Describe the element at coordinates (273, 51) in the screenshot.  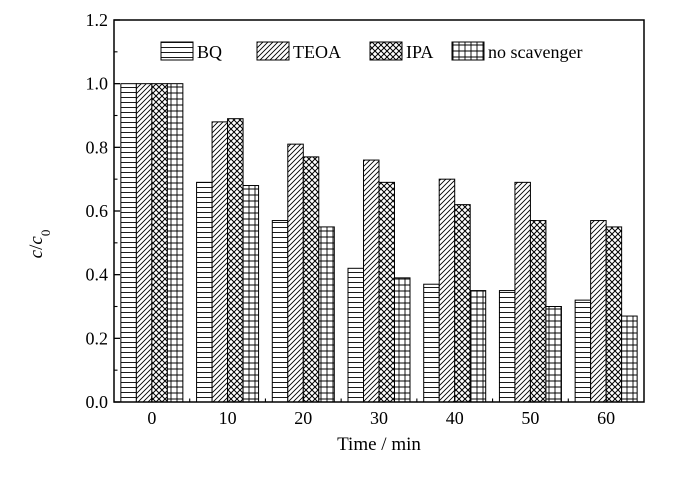
I see `legend-swatch-teoa` at that location.